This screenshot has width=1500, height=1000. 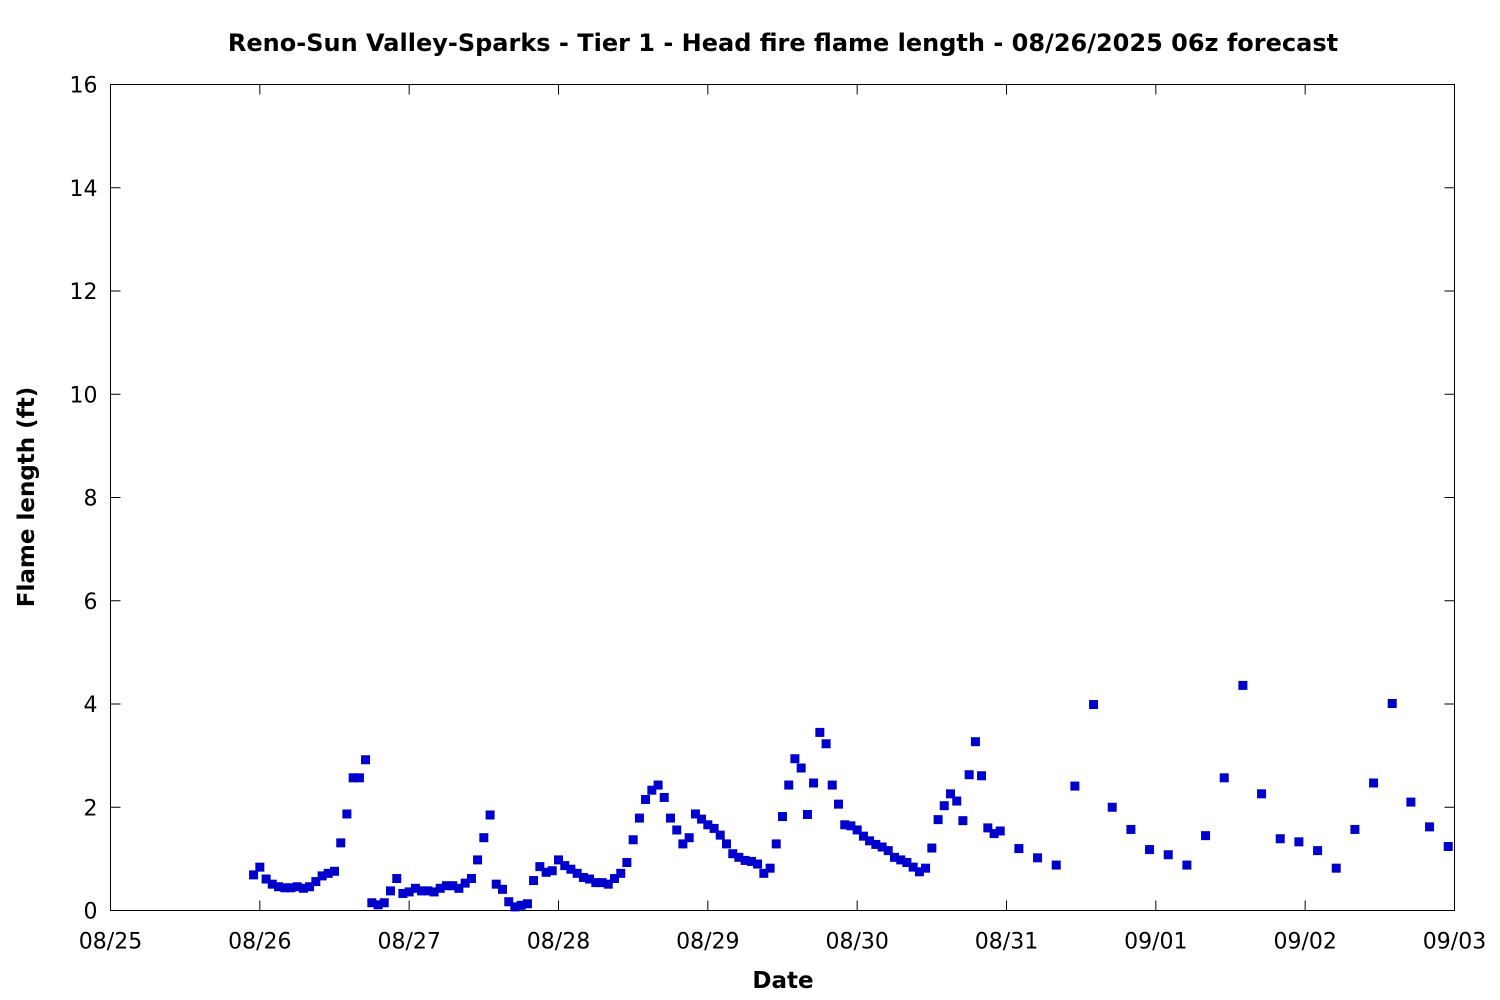 What do you see at coordinates (782, 981) in the screenshot?
I see `x-axis-label: Date` at bounding box center [782, 981].